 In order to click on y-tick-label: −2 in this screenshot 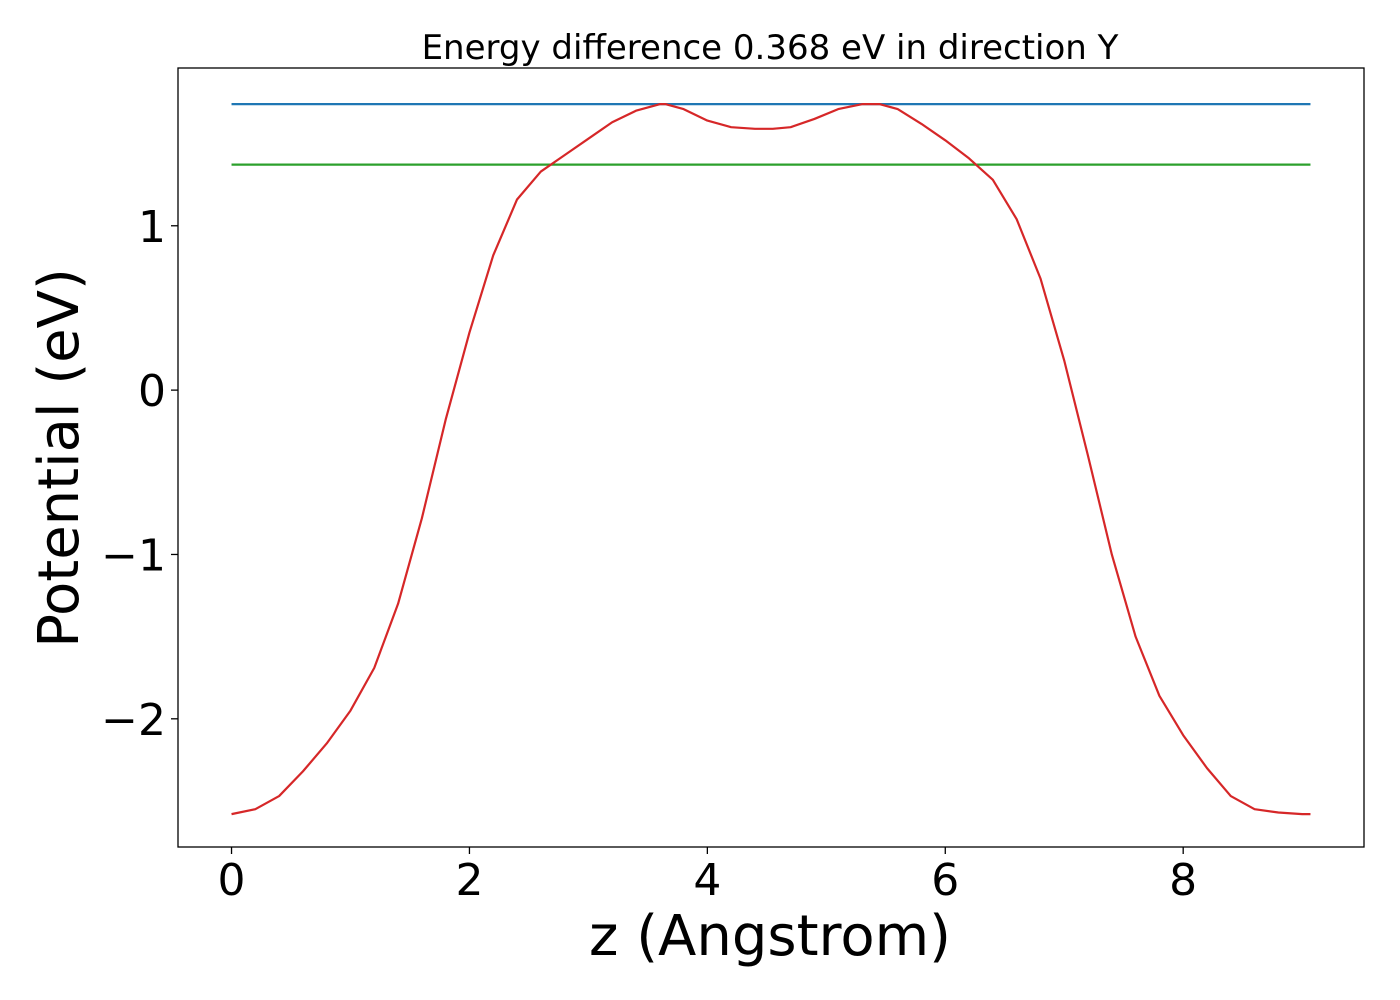, I will do `click(133, 720)`.